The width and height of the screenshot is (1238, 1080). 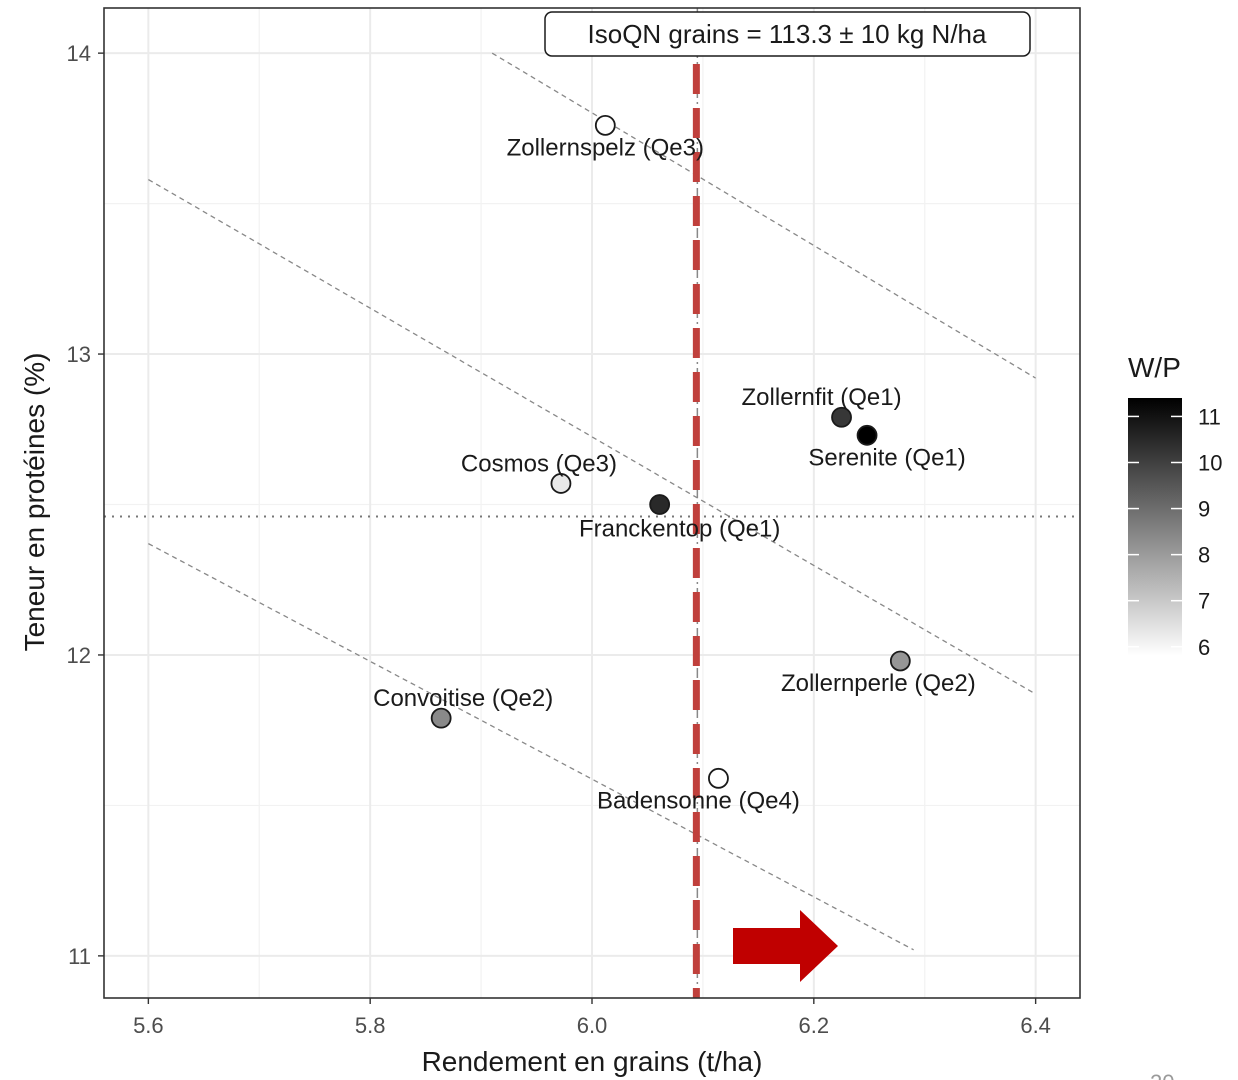 What do you see at coordinates (1204, 509) in the screenshot?
I see `legend-tick-label: 9` at bounding box center [1204, 509].